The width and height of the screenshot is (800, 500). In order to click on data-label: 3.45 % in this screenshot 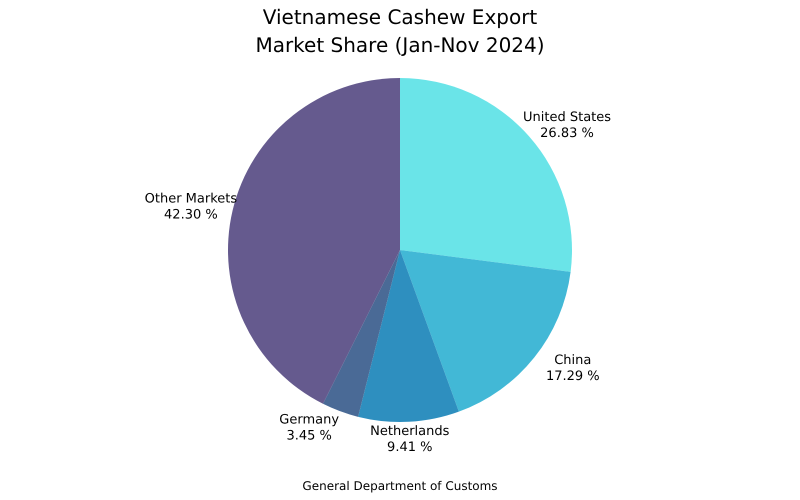, I will do `click(309, 436)`.